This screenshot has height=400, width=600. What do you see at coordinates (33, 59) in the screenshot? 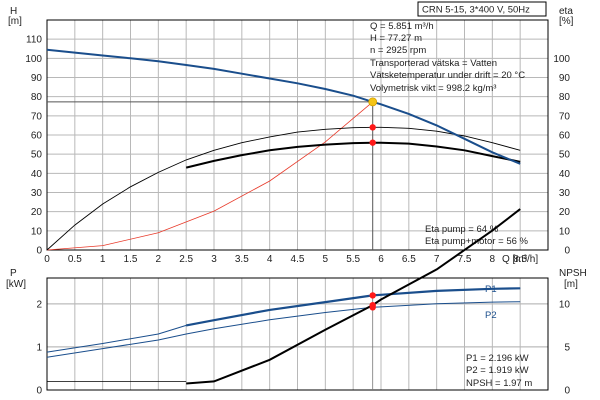
I see `top-left-tick-label: 100` at bounding box center [33, 59].